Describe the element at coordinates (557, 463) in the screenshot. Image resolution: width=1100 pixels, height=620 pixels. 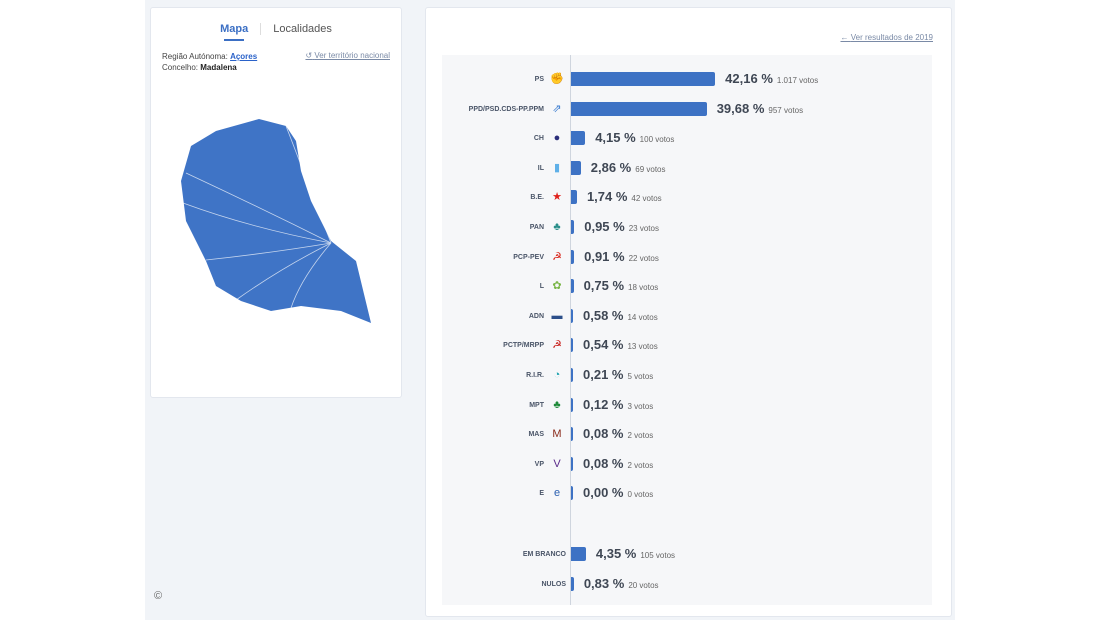
I see `volt-text-icon: V` at that location.